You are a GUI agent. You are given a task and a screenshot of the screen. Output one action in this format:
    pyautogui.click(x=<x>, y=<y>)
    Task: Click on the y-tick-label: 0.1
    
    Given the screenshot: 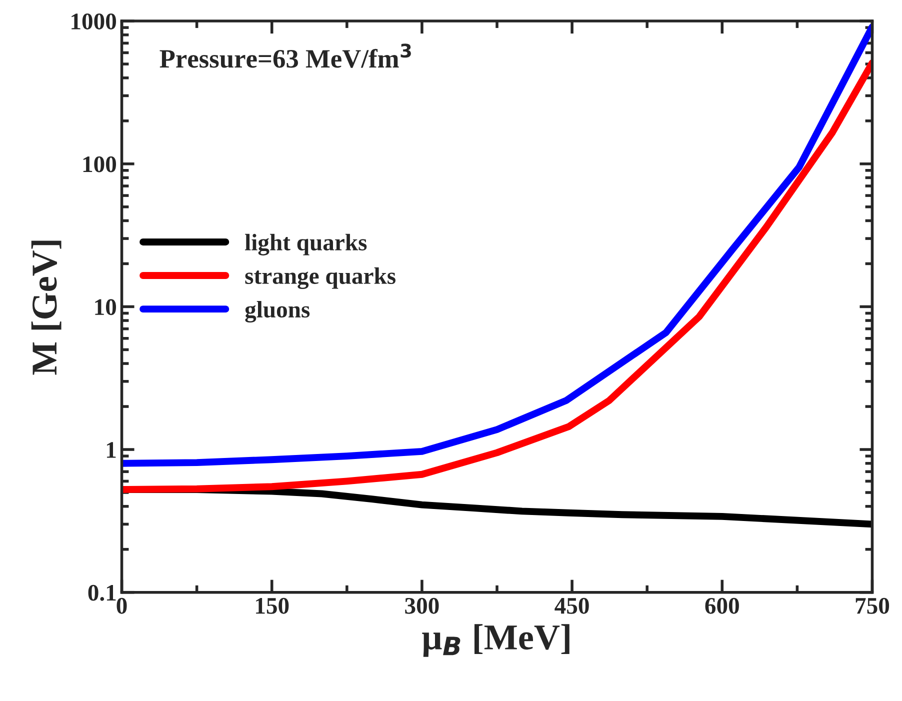 What is the action you would take?
    pyautogui.click(x=102, y=592)
    